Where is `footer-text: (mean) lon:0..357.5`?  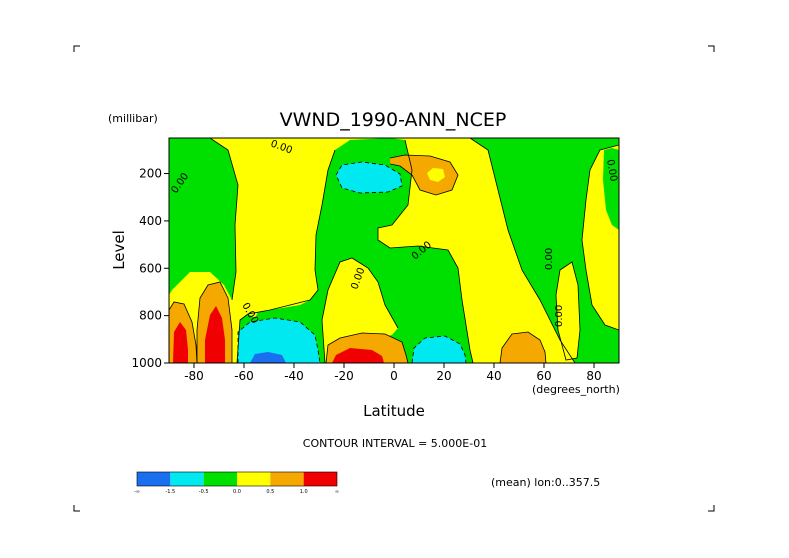
footer-text: (mean) lon:0..357.5 is located at coordinates (545, 482).